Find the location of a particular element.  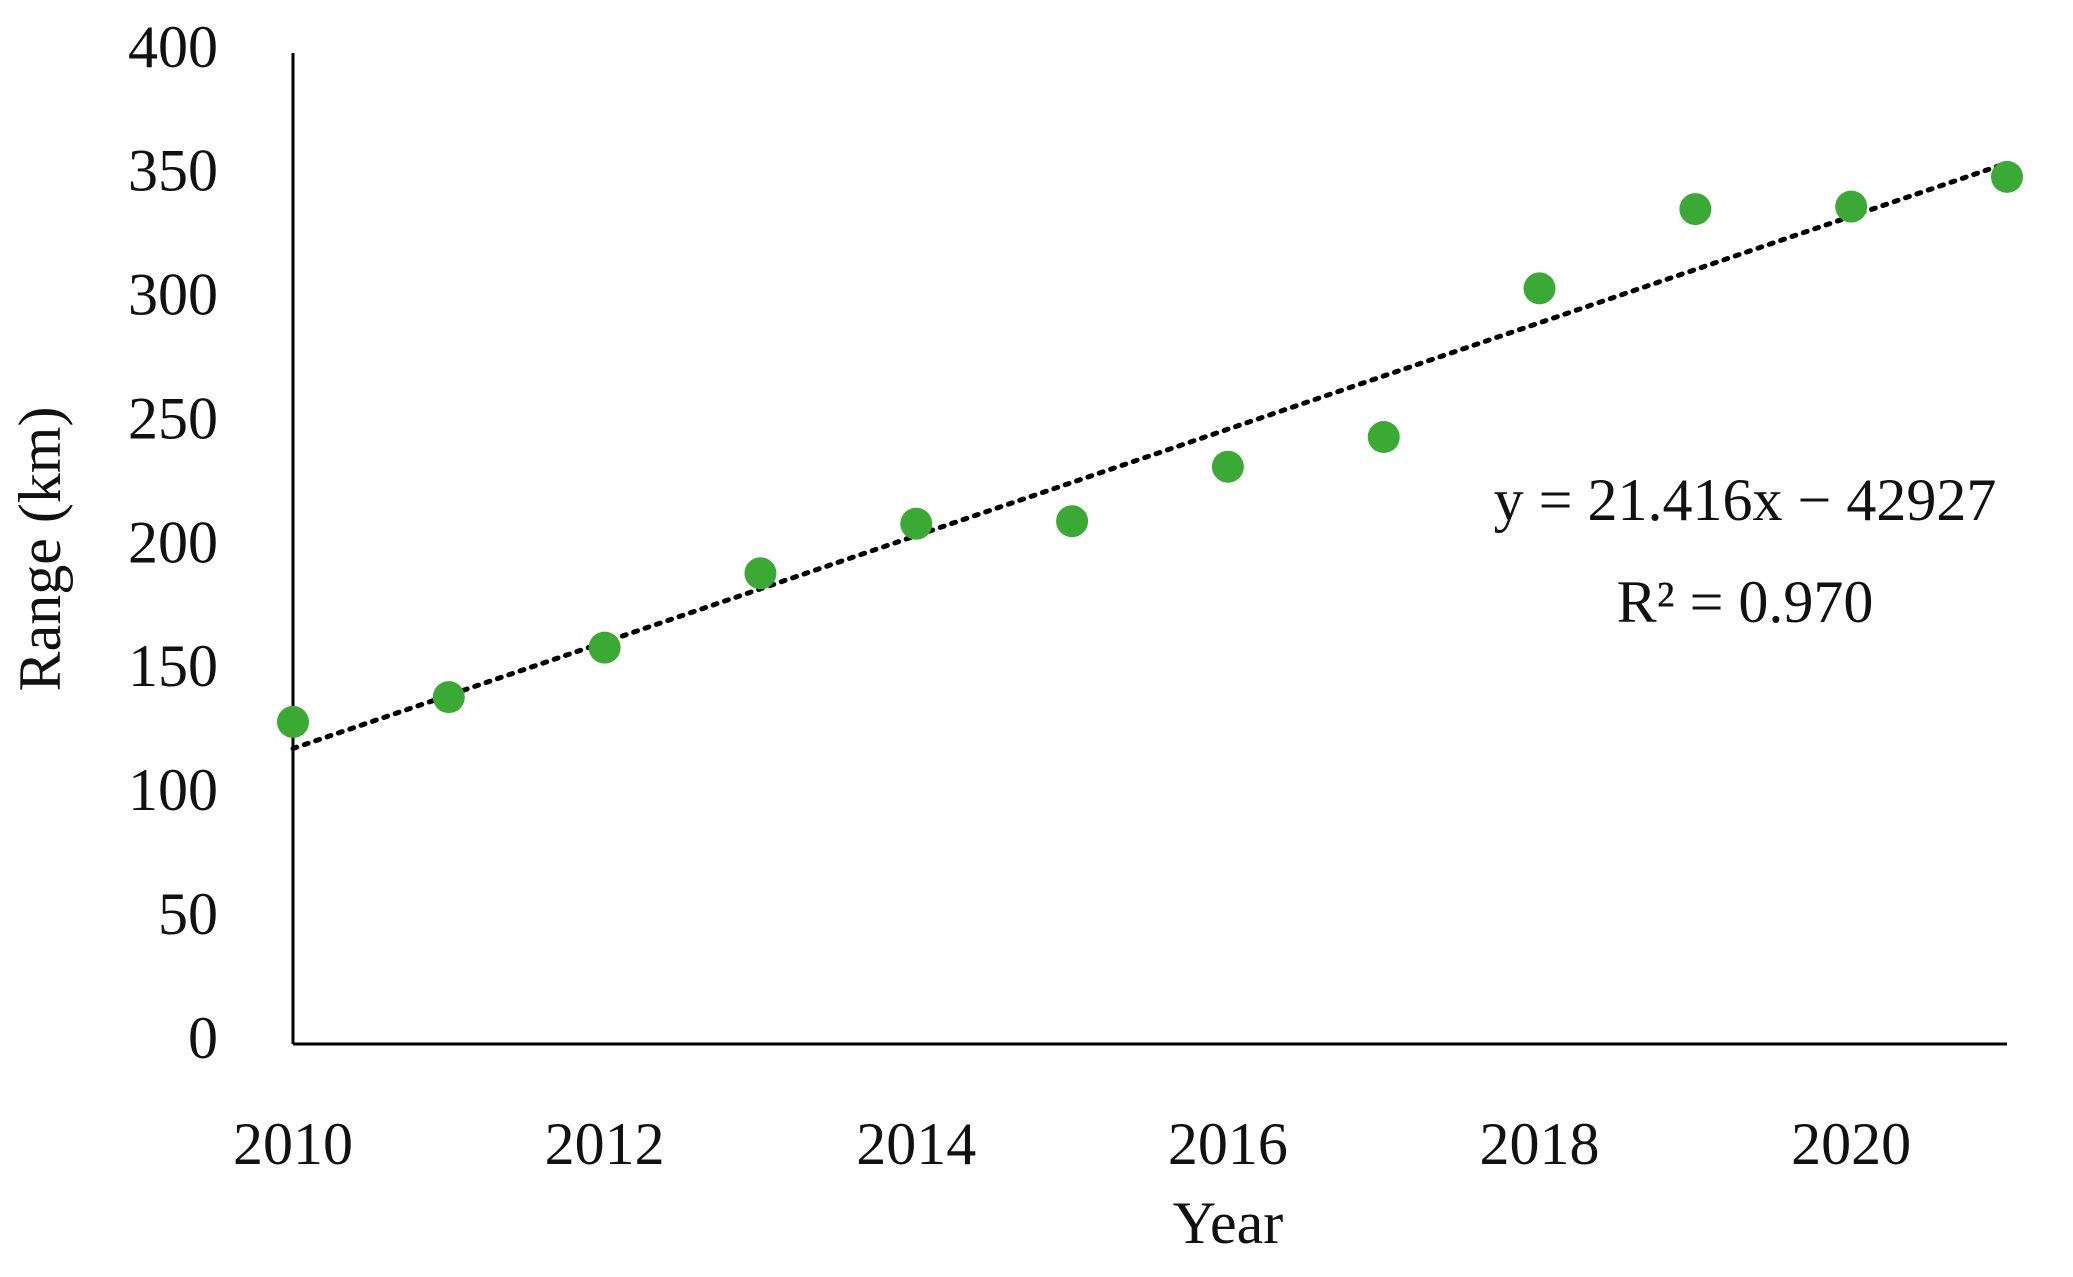

r2-annotation: R² = 0.970 is located at coordinates (1745, 602).